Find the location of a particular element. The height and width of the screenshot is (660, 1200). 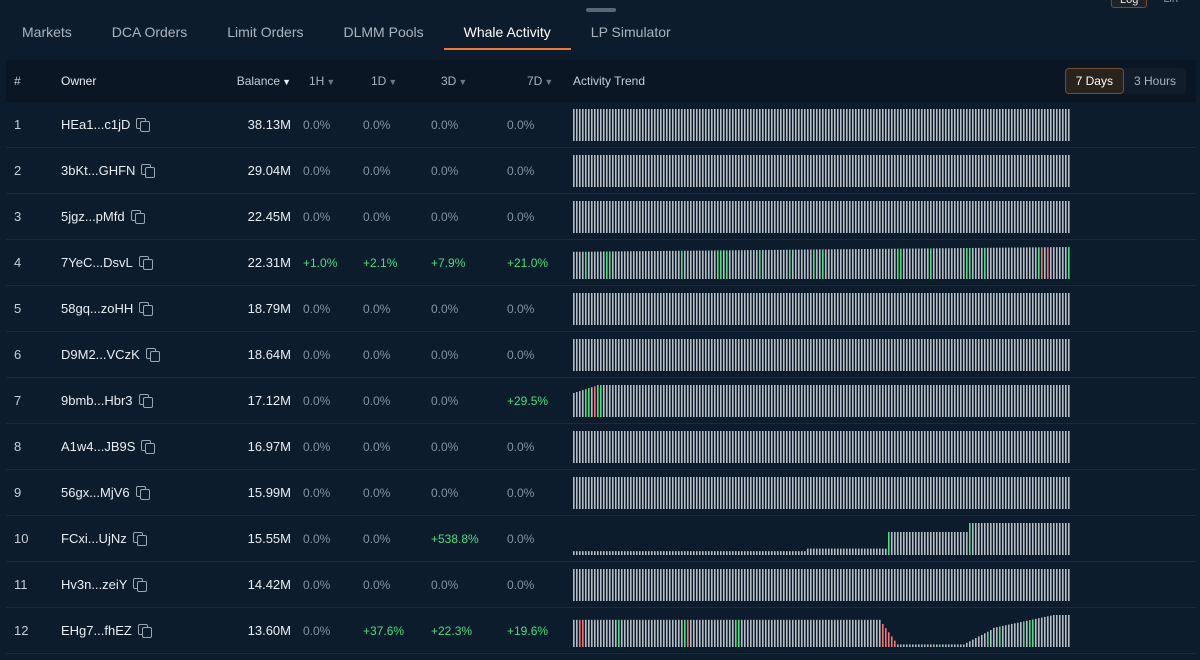

owner-address: 5jgz...pMfd is located at coordinates (93, 216).